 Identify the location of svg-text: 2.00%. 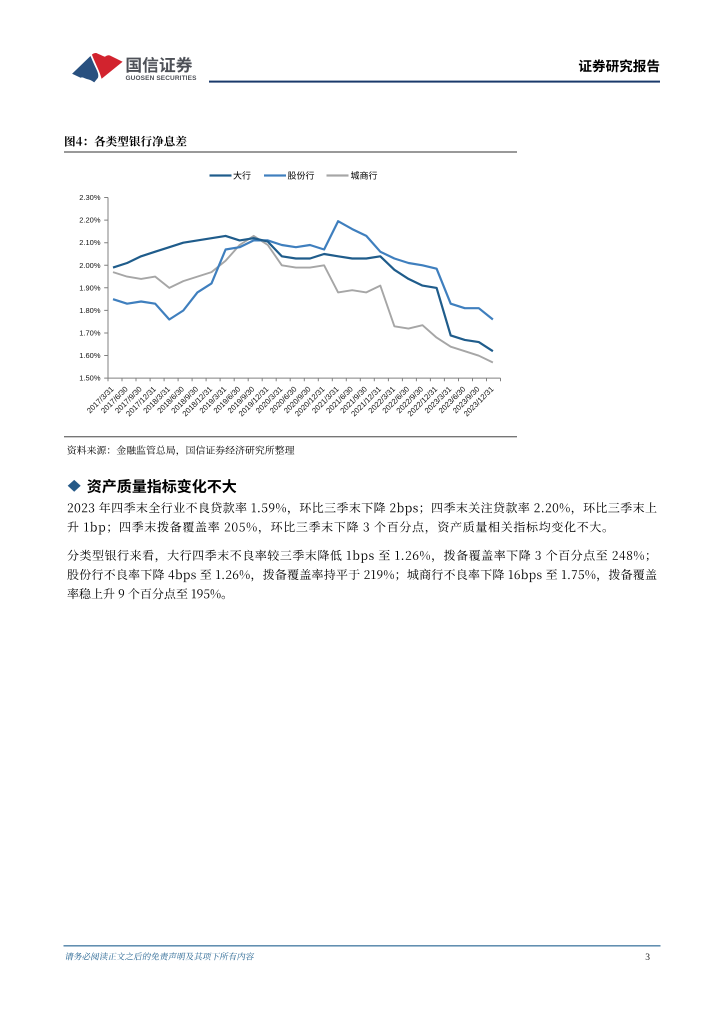
(90, 265).